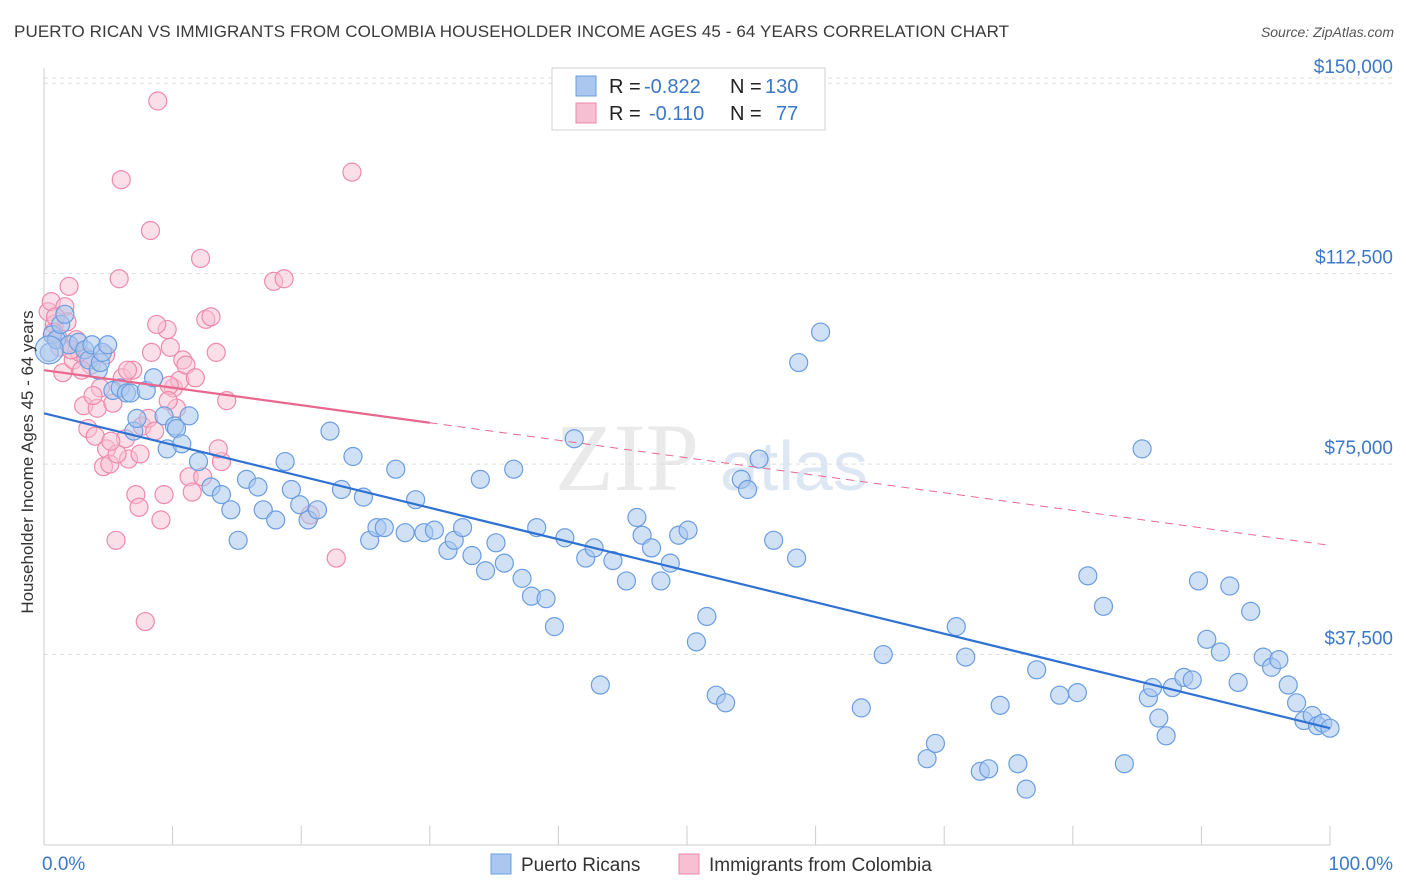  Describe the element at coordinates (781, 87) in the screenshot. I see `legend-n-value-1: 130` at that location.